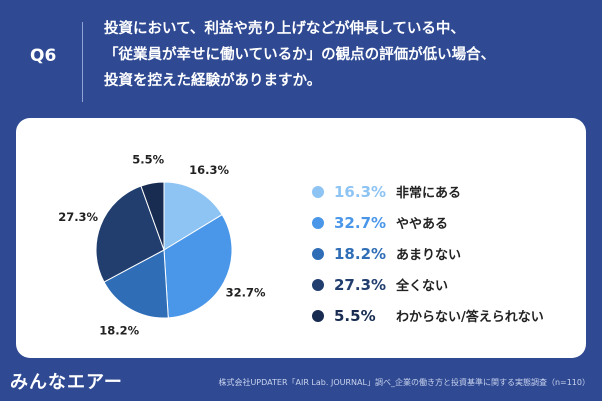  I want to click on pie-label-dont-know: 5.5%, so click(148, 159).